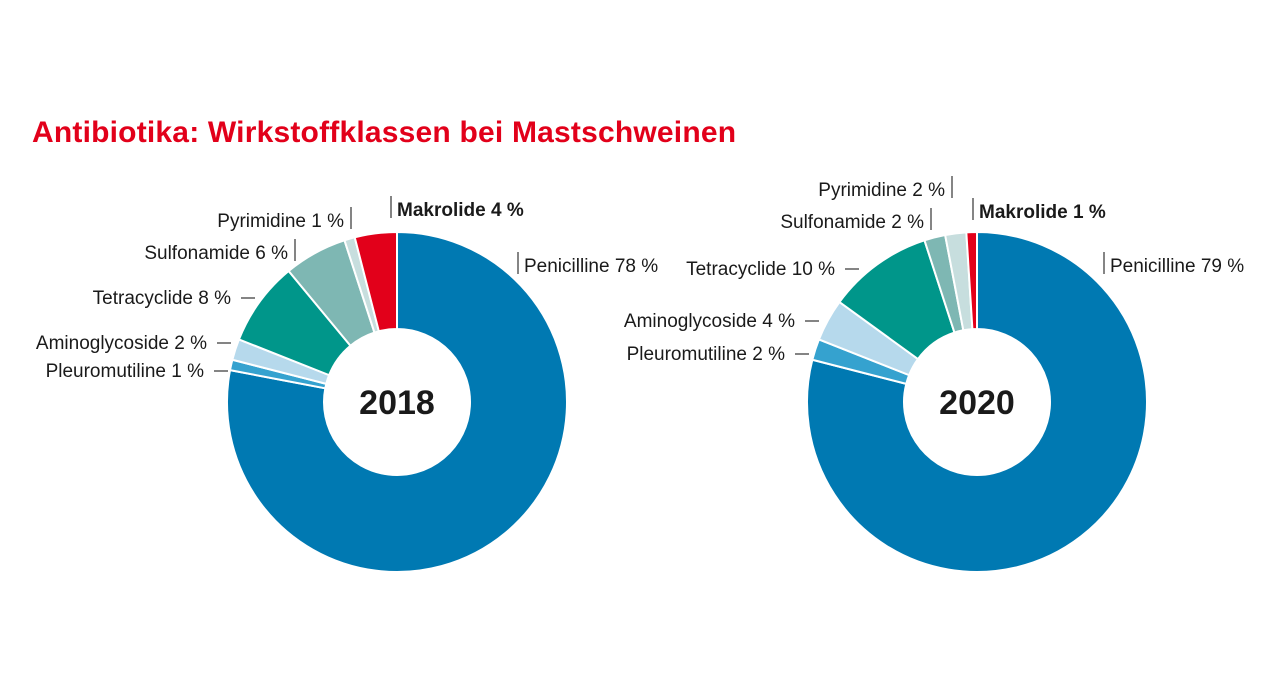 The image size is (1280, 676). I want to click on label-penicilline: Penicilline 79 %, so click(1177, 266).